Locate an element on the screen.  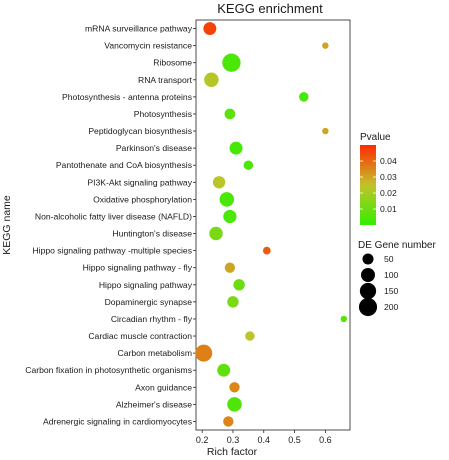
point-photosynthesis-antenna-proteins is located at coordinates (304, 97).